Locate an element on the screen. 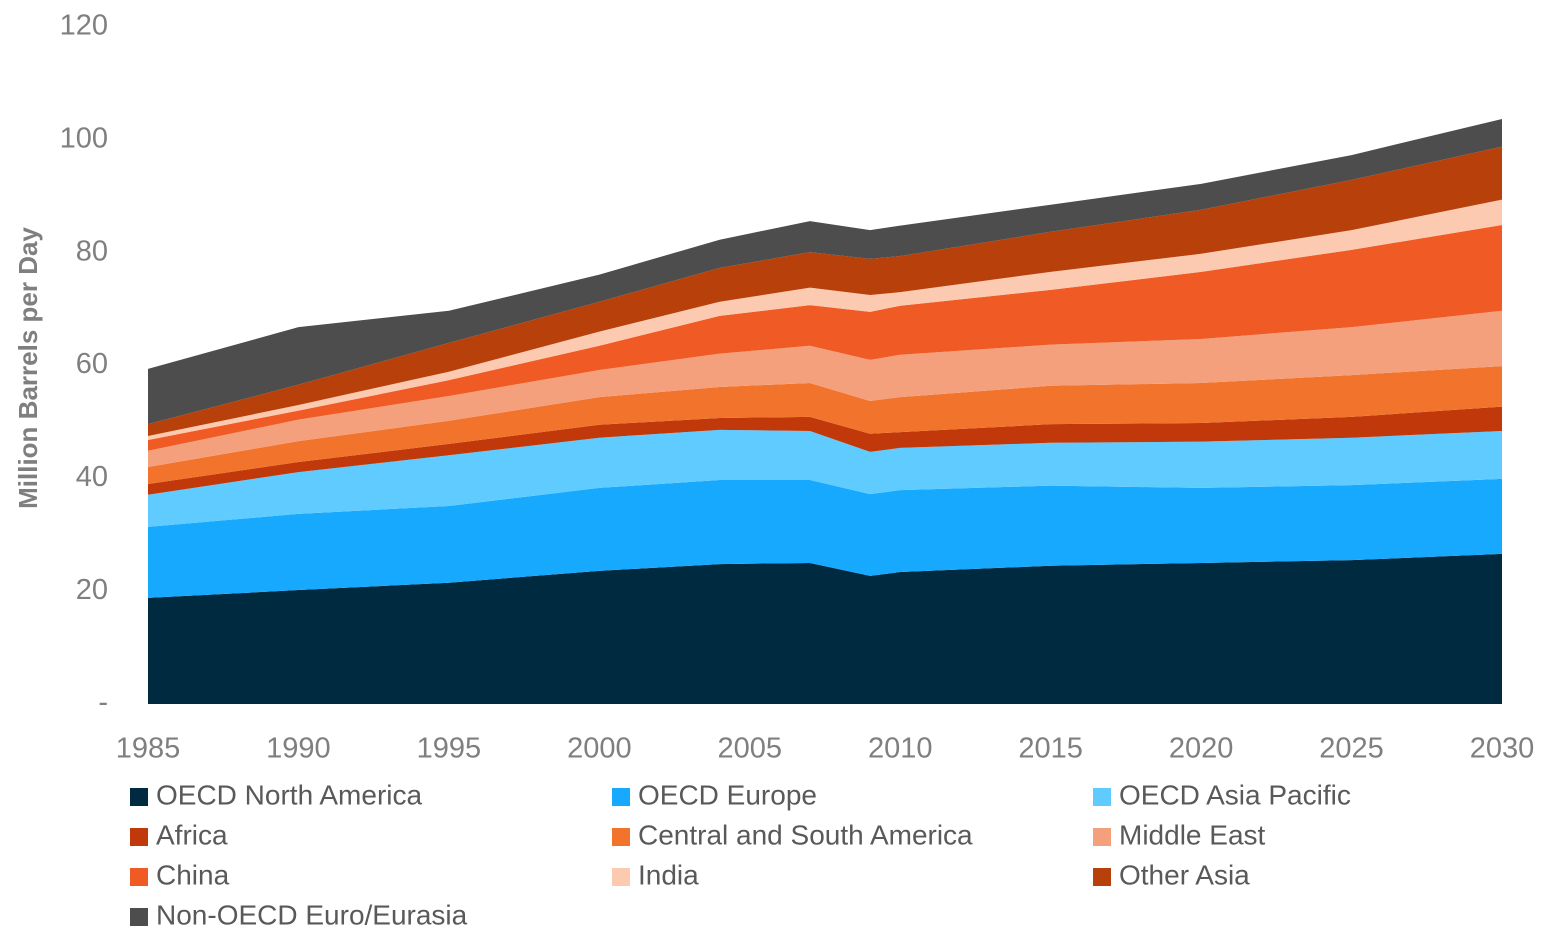 Image resolution: width=1544 pixels, height=931 pixels. y-axis-label: Million Barrels per Day is located at coordinates (28, 368).